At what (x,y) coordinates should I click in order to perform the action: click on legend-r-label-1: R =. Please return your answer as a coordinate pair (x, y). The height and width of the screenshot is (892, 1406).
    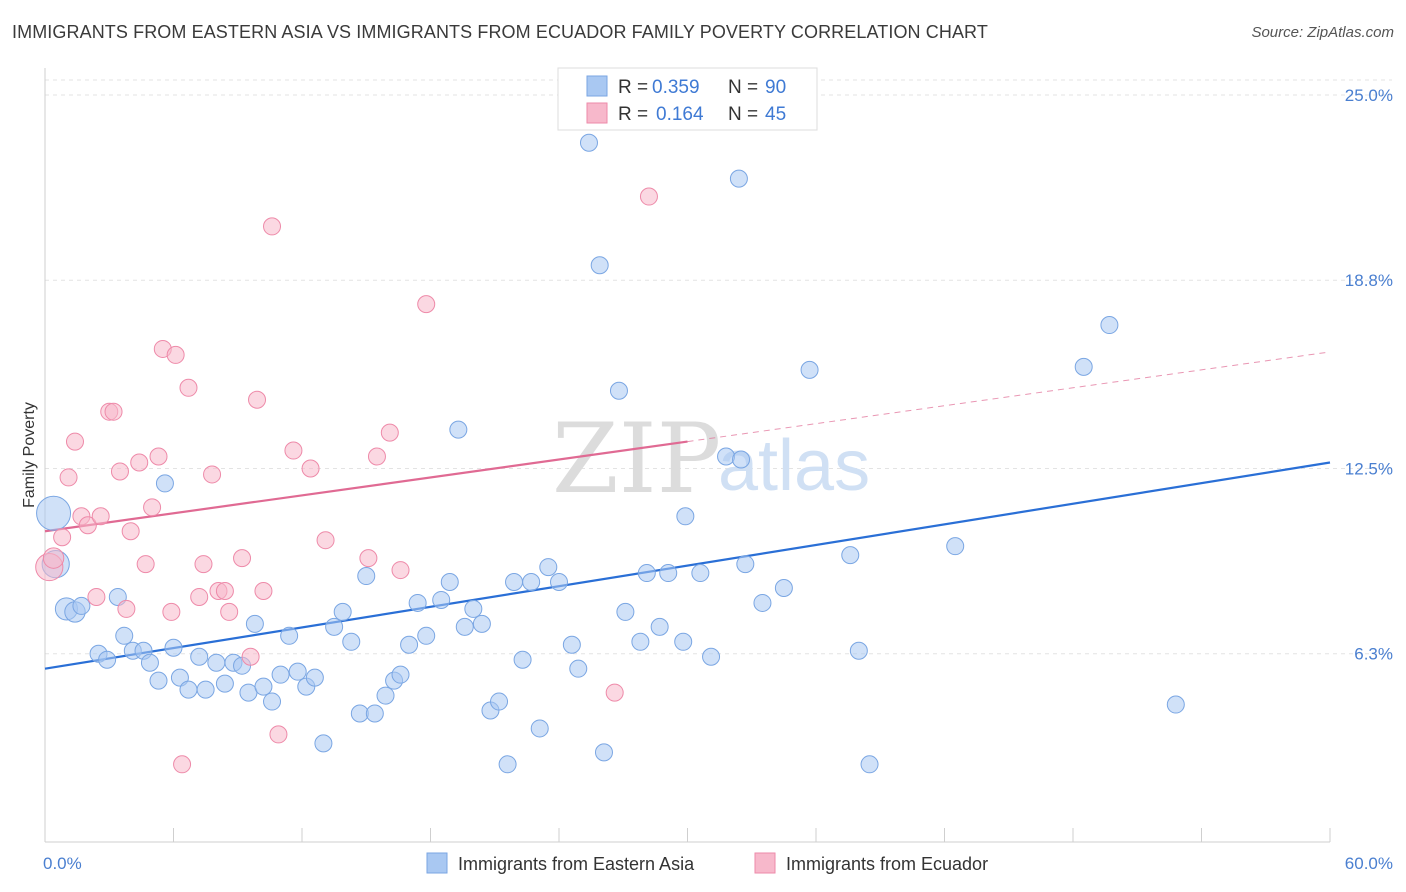
    Looking at the image, I should click on (633, 87).